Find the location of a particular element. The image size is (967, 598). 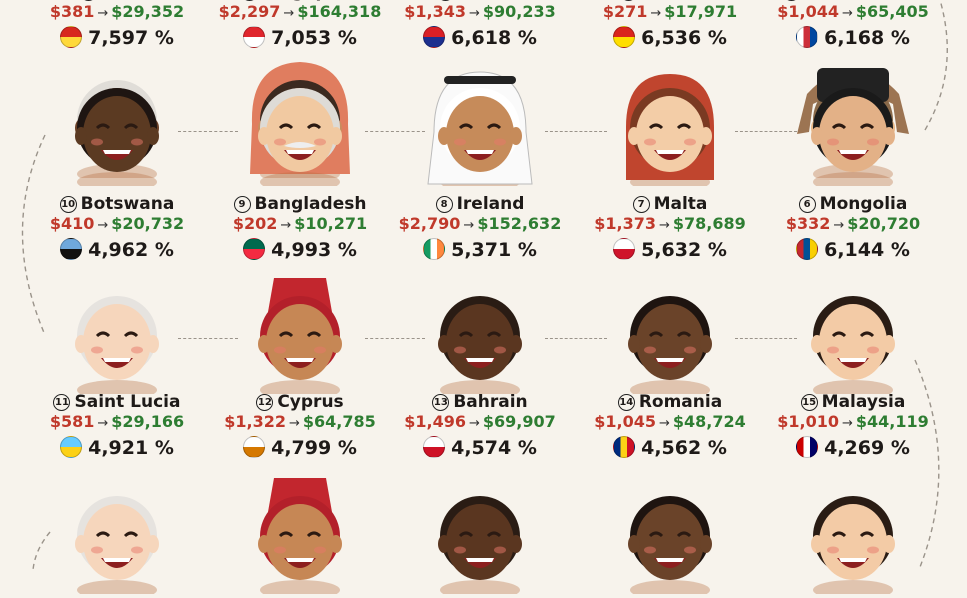

south-korea-flag-icon is located at coordinates (807, 37).